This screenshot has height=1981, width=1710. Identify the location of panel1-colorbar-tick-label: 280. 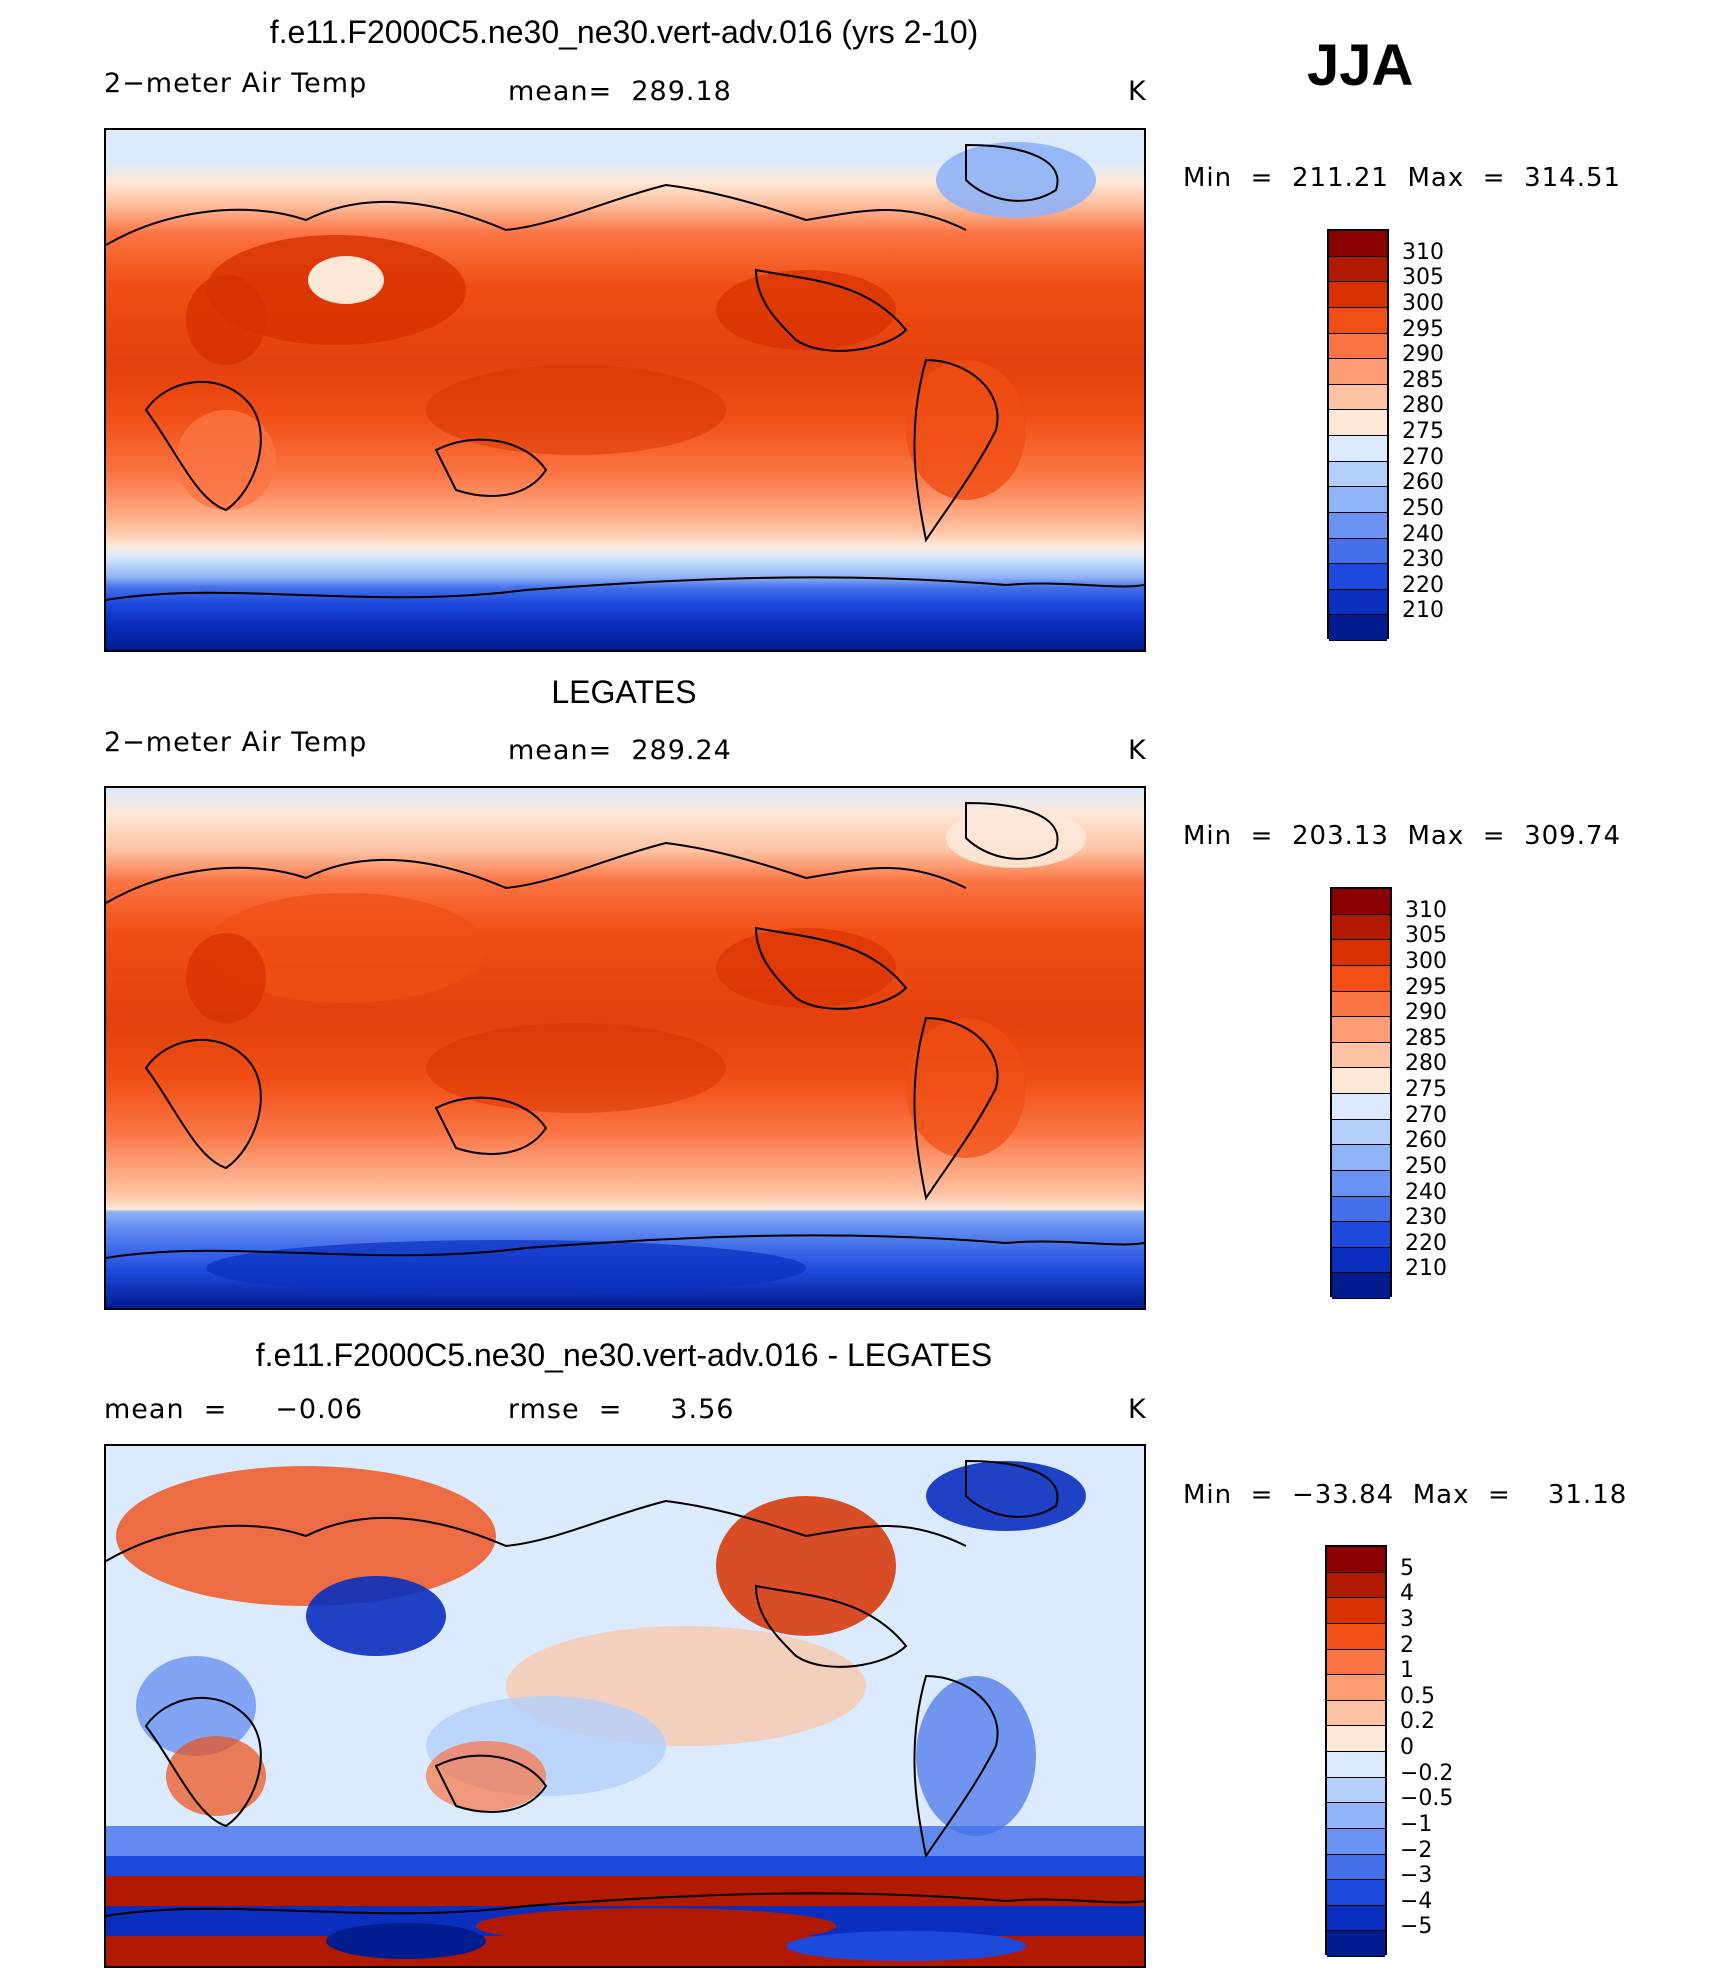
(1423, 406).